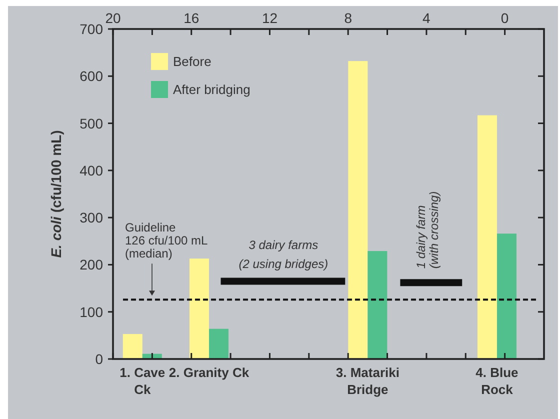  I want to click on y-tick-label: 200, so click(92, 264).